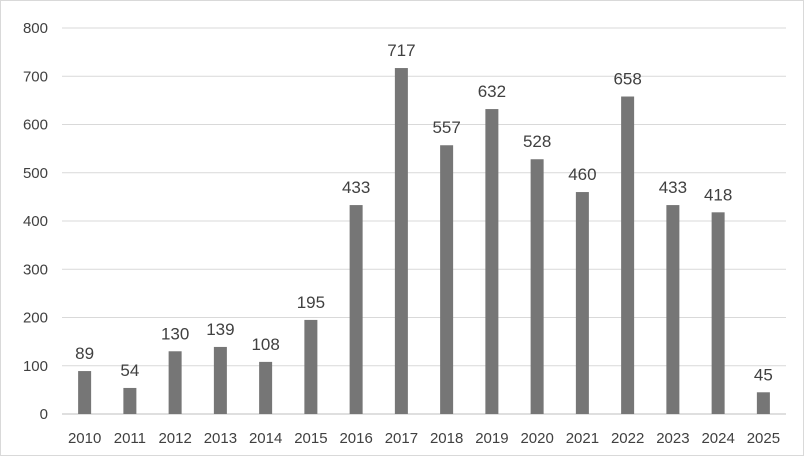  What do you see at coordinates (266, 387) in the screenshot?
I see `bar-2014` at bounding box center [266, 387].